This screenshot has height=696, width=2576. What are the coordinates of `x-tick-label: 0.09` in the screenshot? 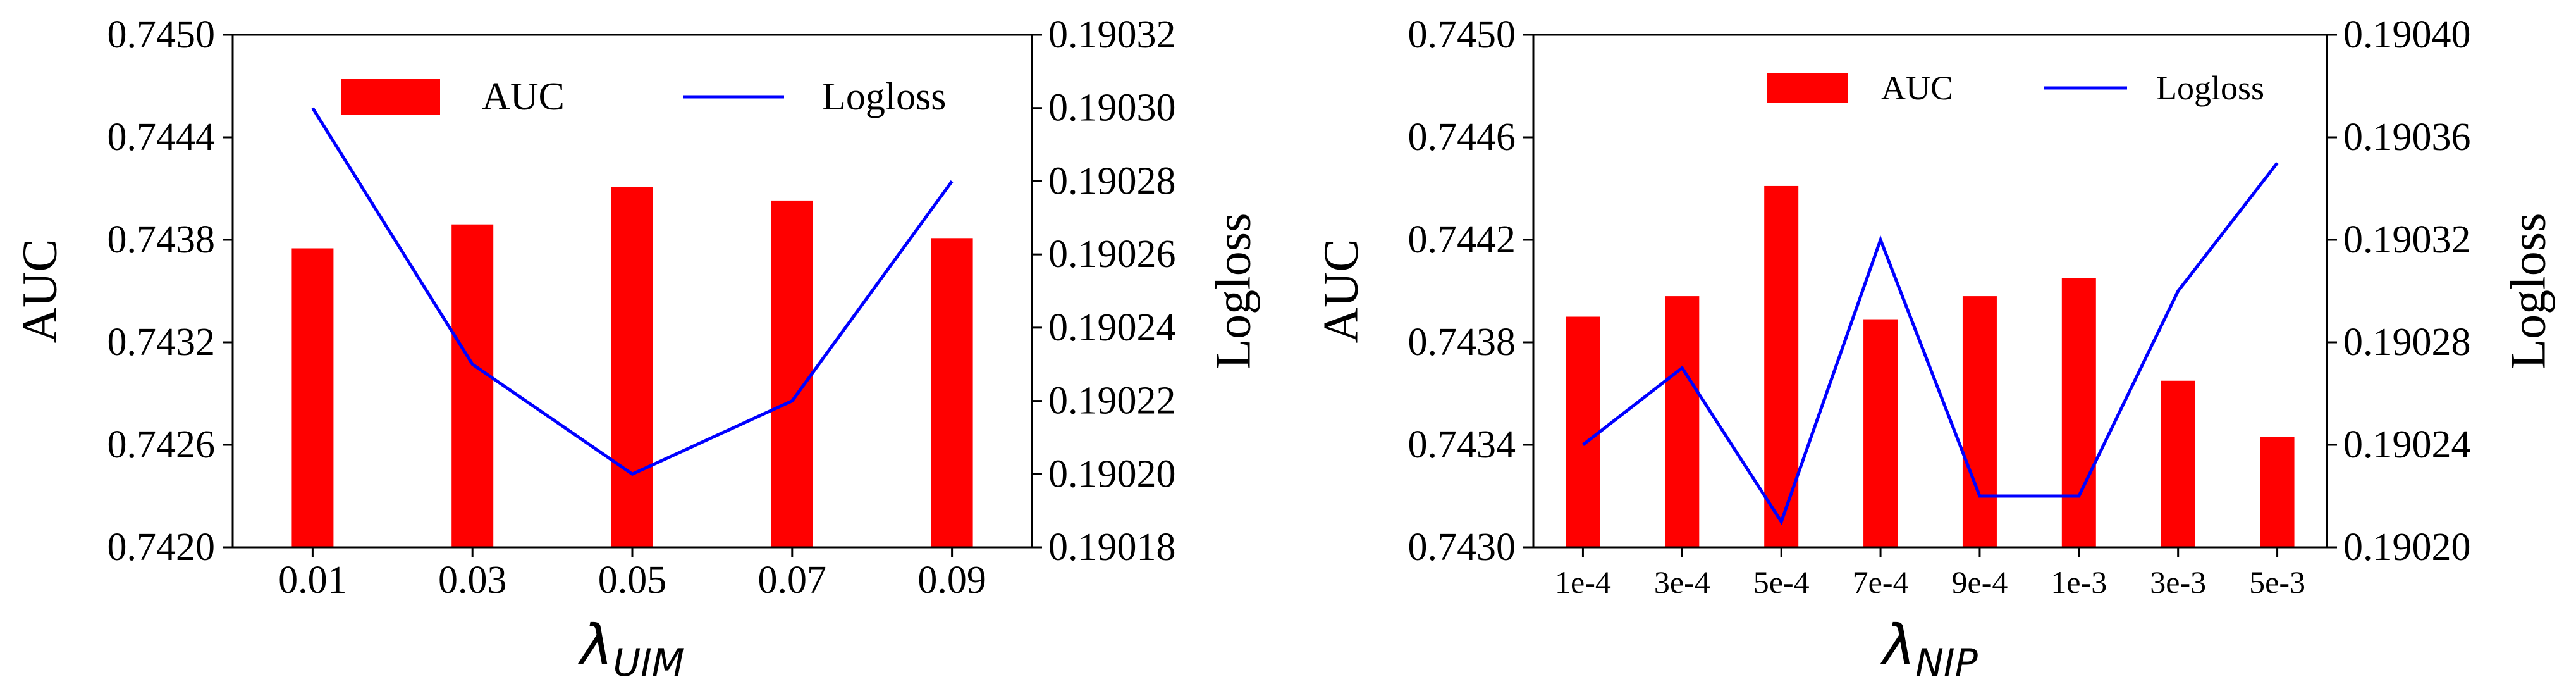 It's located at (951, 580).